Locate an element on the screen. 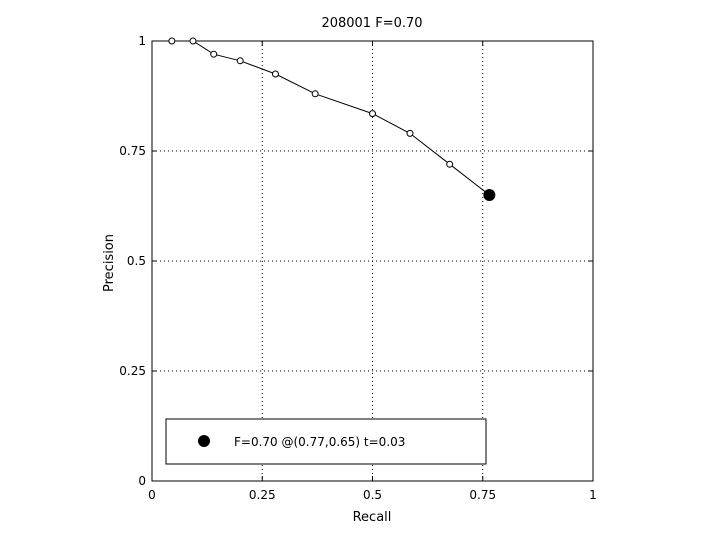 This screenshot has height=540, width=720. x-tick-label-2: 0.5 is located at coordinates (372, 495).